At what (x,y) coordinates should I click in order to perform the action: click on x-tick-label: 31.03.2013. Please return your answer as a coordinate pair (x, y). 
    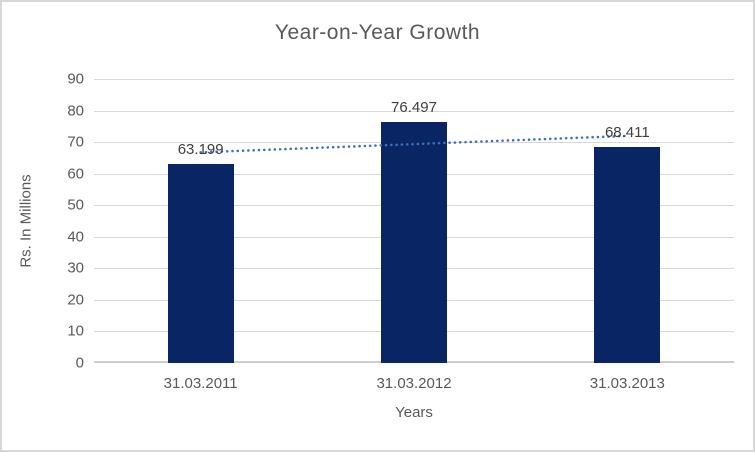
    Looking at the image, I should click on (627, 383).